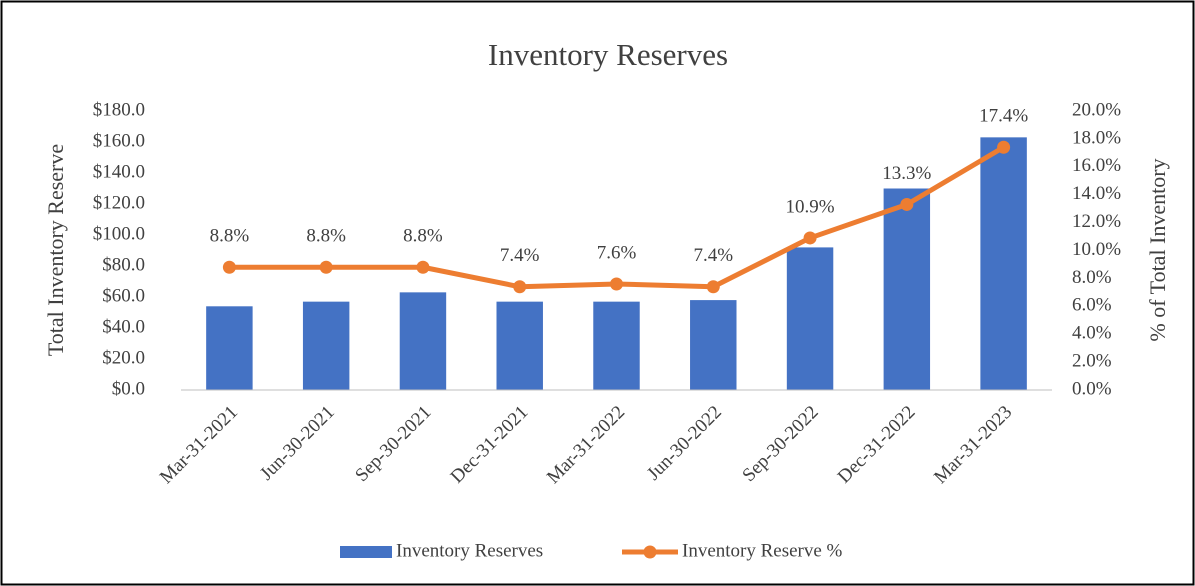  What do you see at coordinates (1096, 193) in the screenshot?
I see `y2-tick-label: 14.0%` at bounding box center [1096, 193].